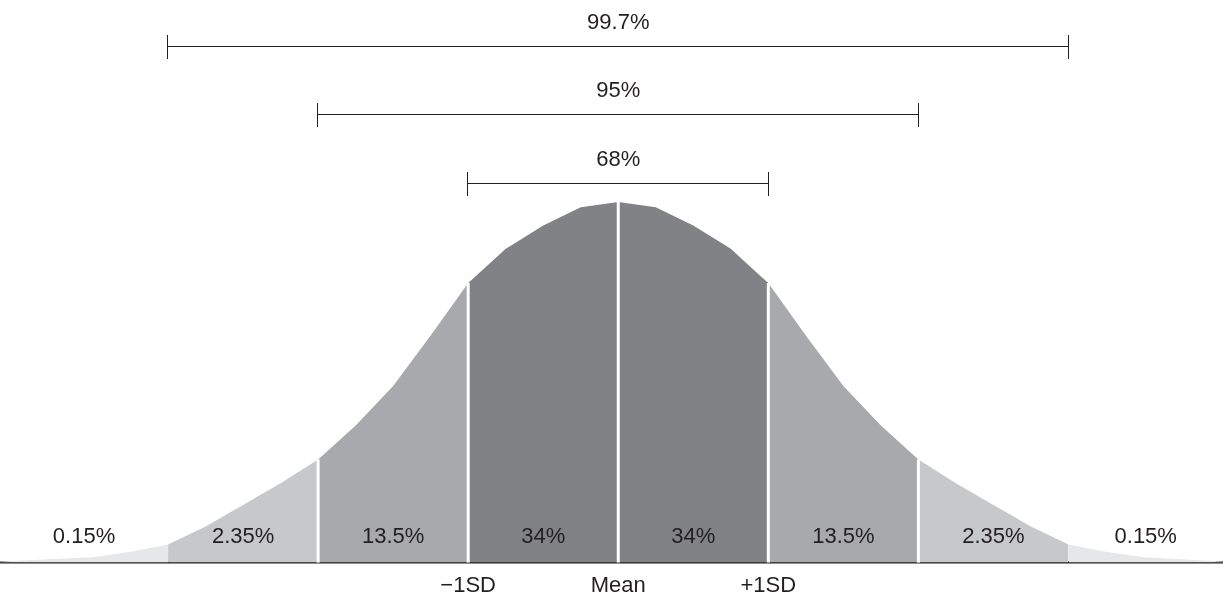 The width and height of the screenshot is (1223, 609). Describe the element at coordinates (768, 584) in the screenshot. I see `x-tick-label: +1SD` at that location.